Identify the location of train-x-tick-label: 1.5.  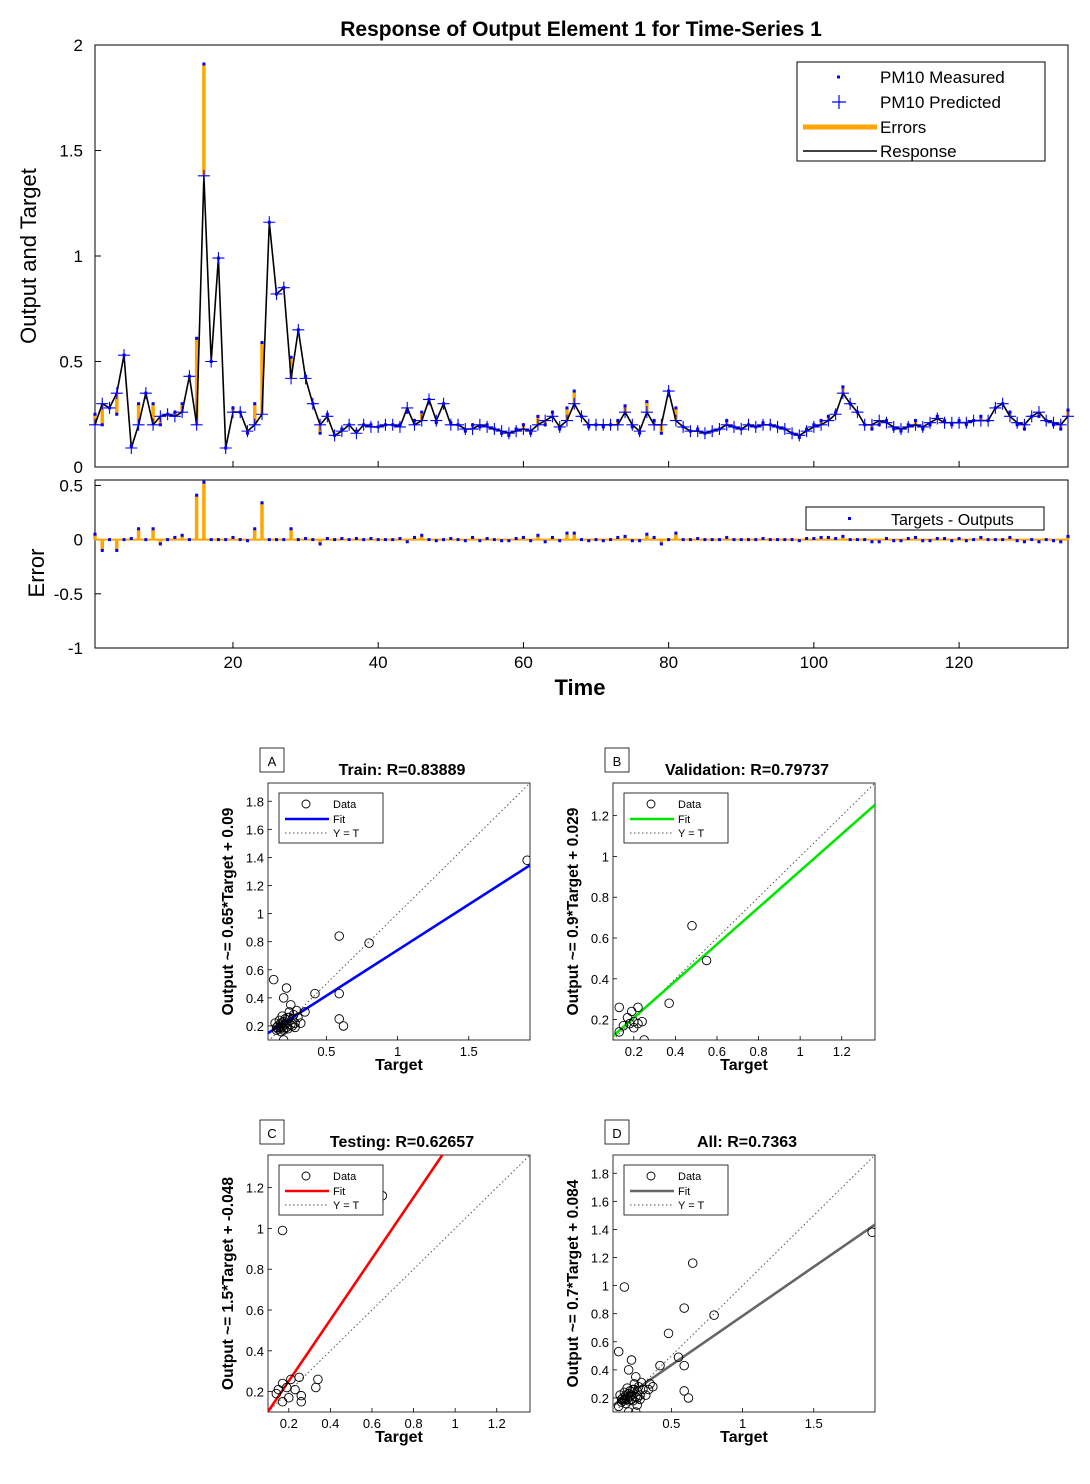
(469, 1051).